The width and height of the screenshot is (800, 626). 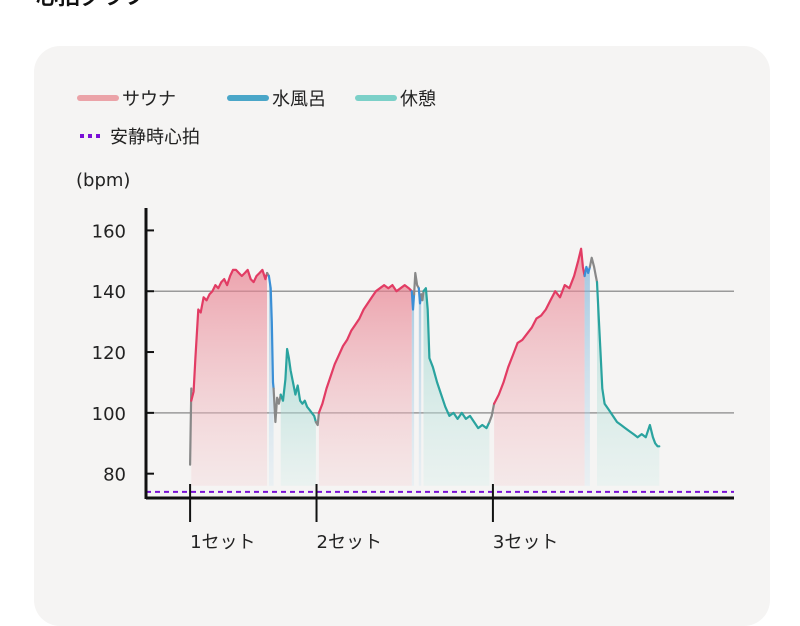 I want to click on legend-item-resting: 安静時心拍, so click(x=140, y=137).